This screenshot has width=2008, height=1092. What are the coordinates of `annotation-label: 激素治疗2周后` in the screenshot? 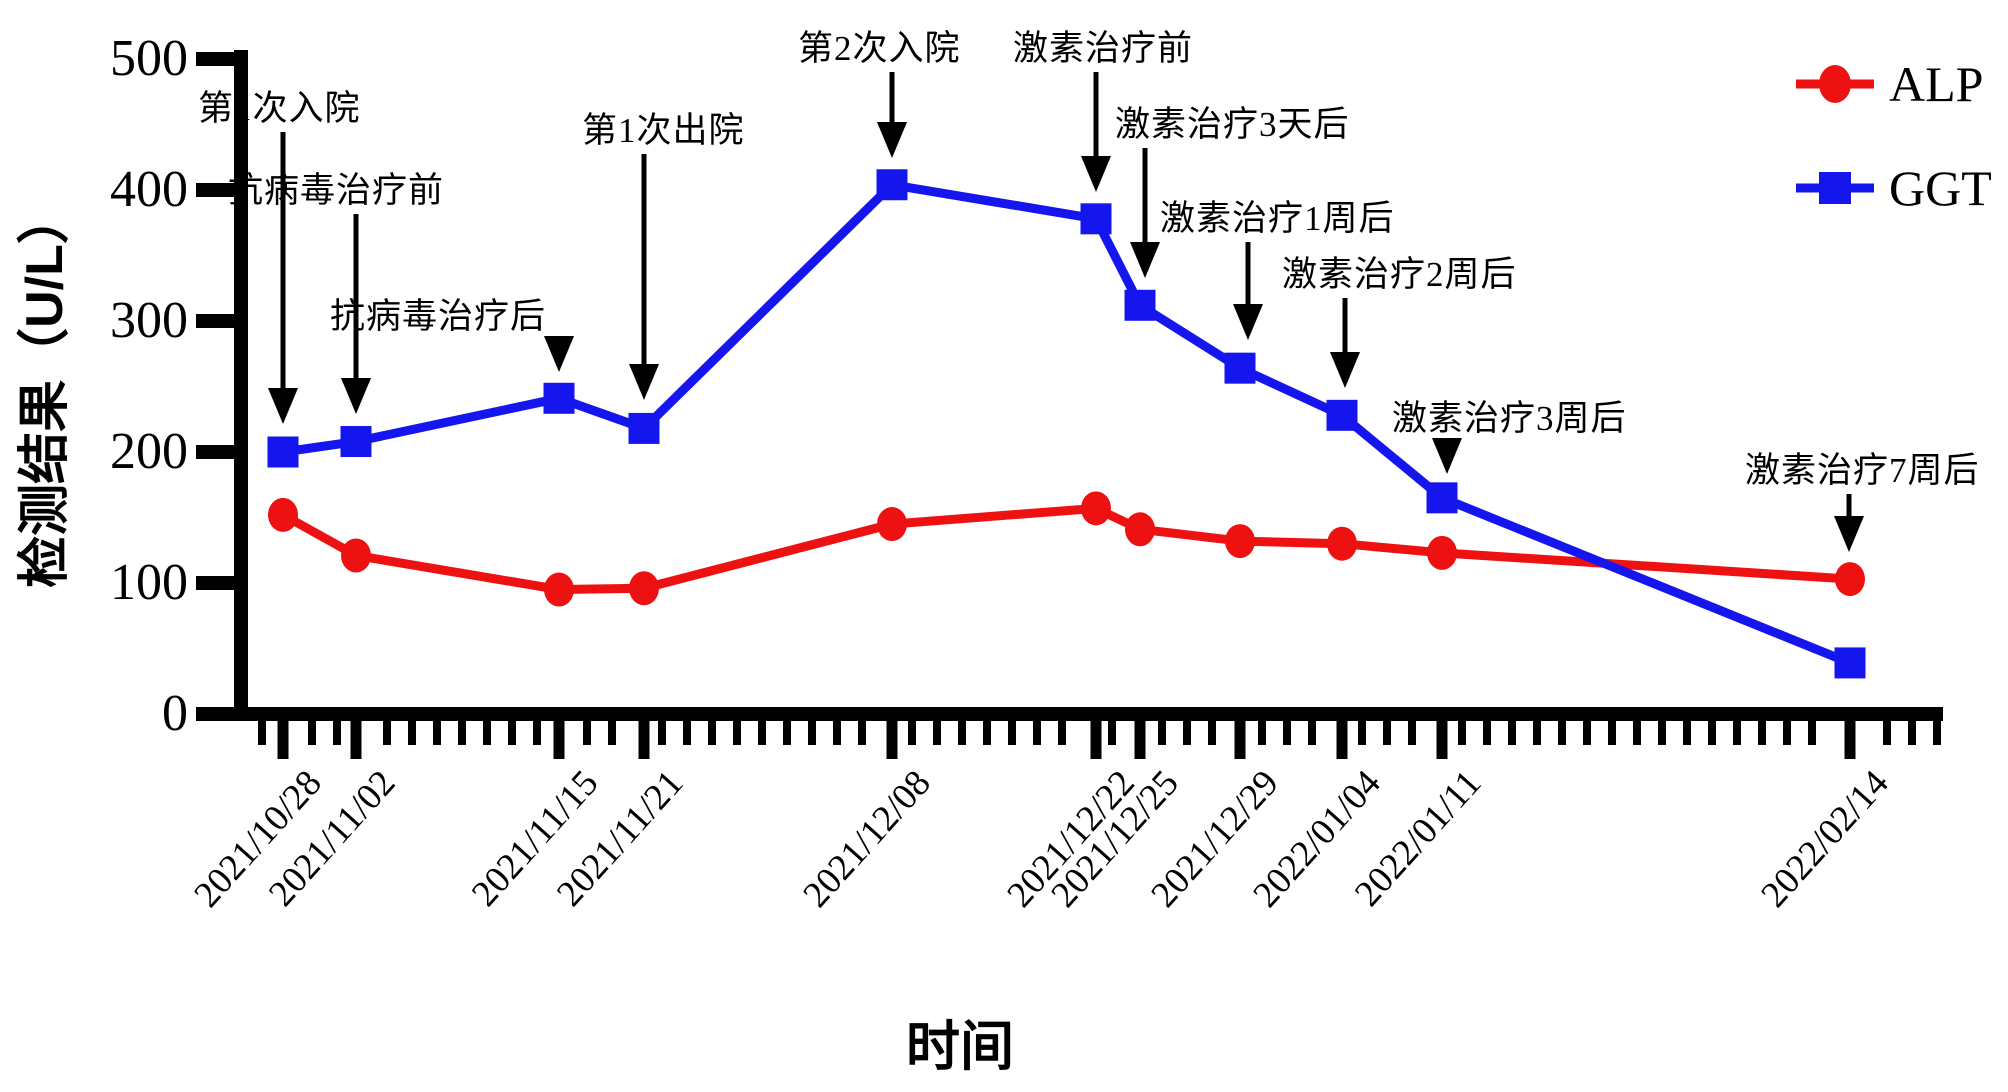 It's located at (1399, 274).